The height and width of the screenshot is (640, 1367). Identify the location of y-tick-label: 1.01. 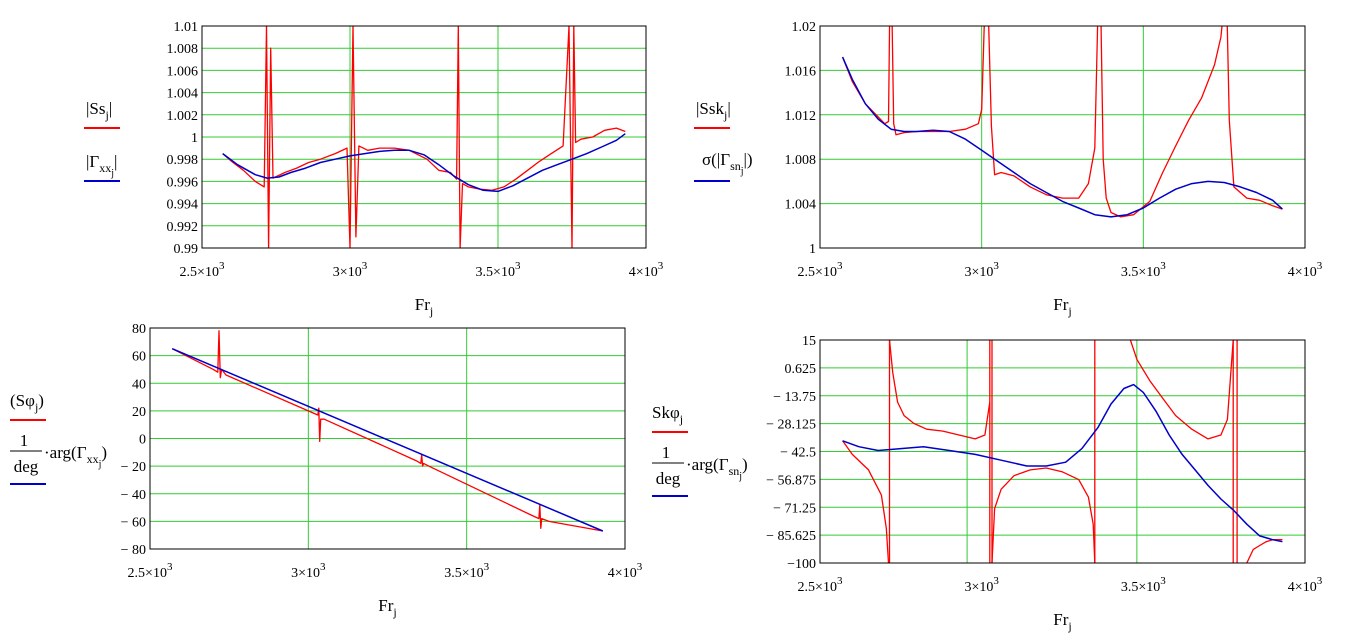
(186, 27).